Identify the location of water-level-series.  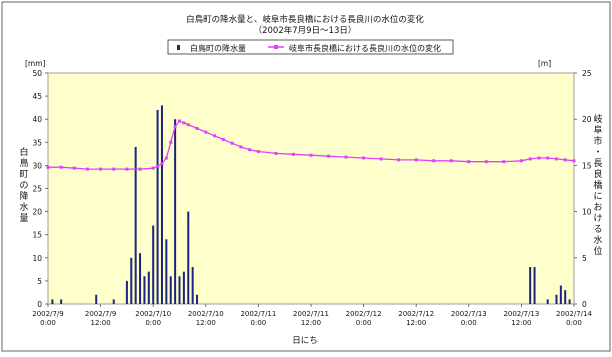
(311, 145).